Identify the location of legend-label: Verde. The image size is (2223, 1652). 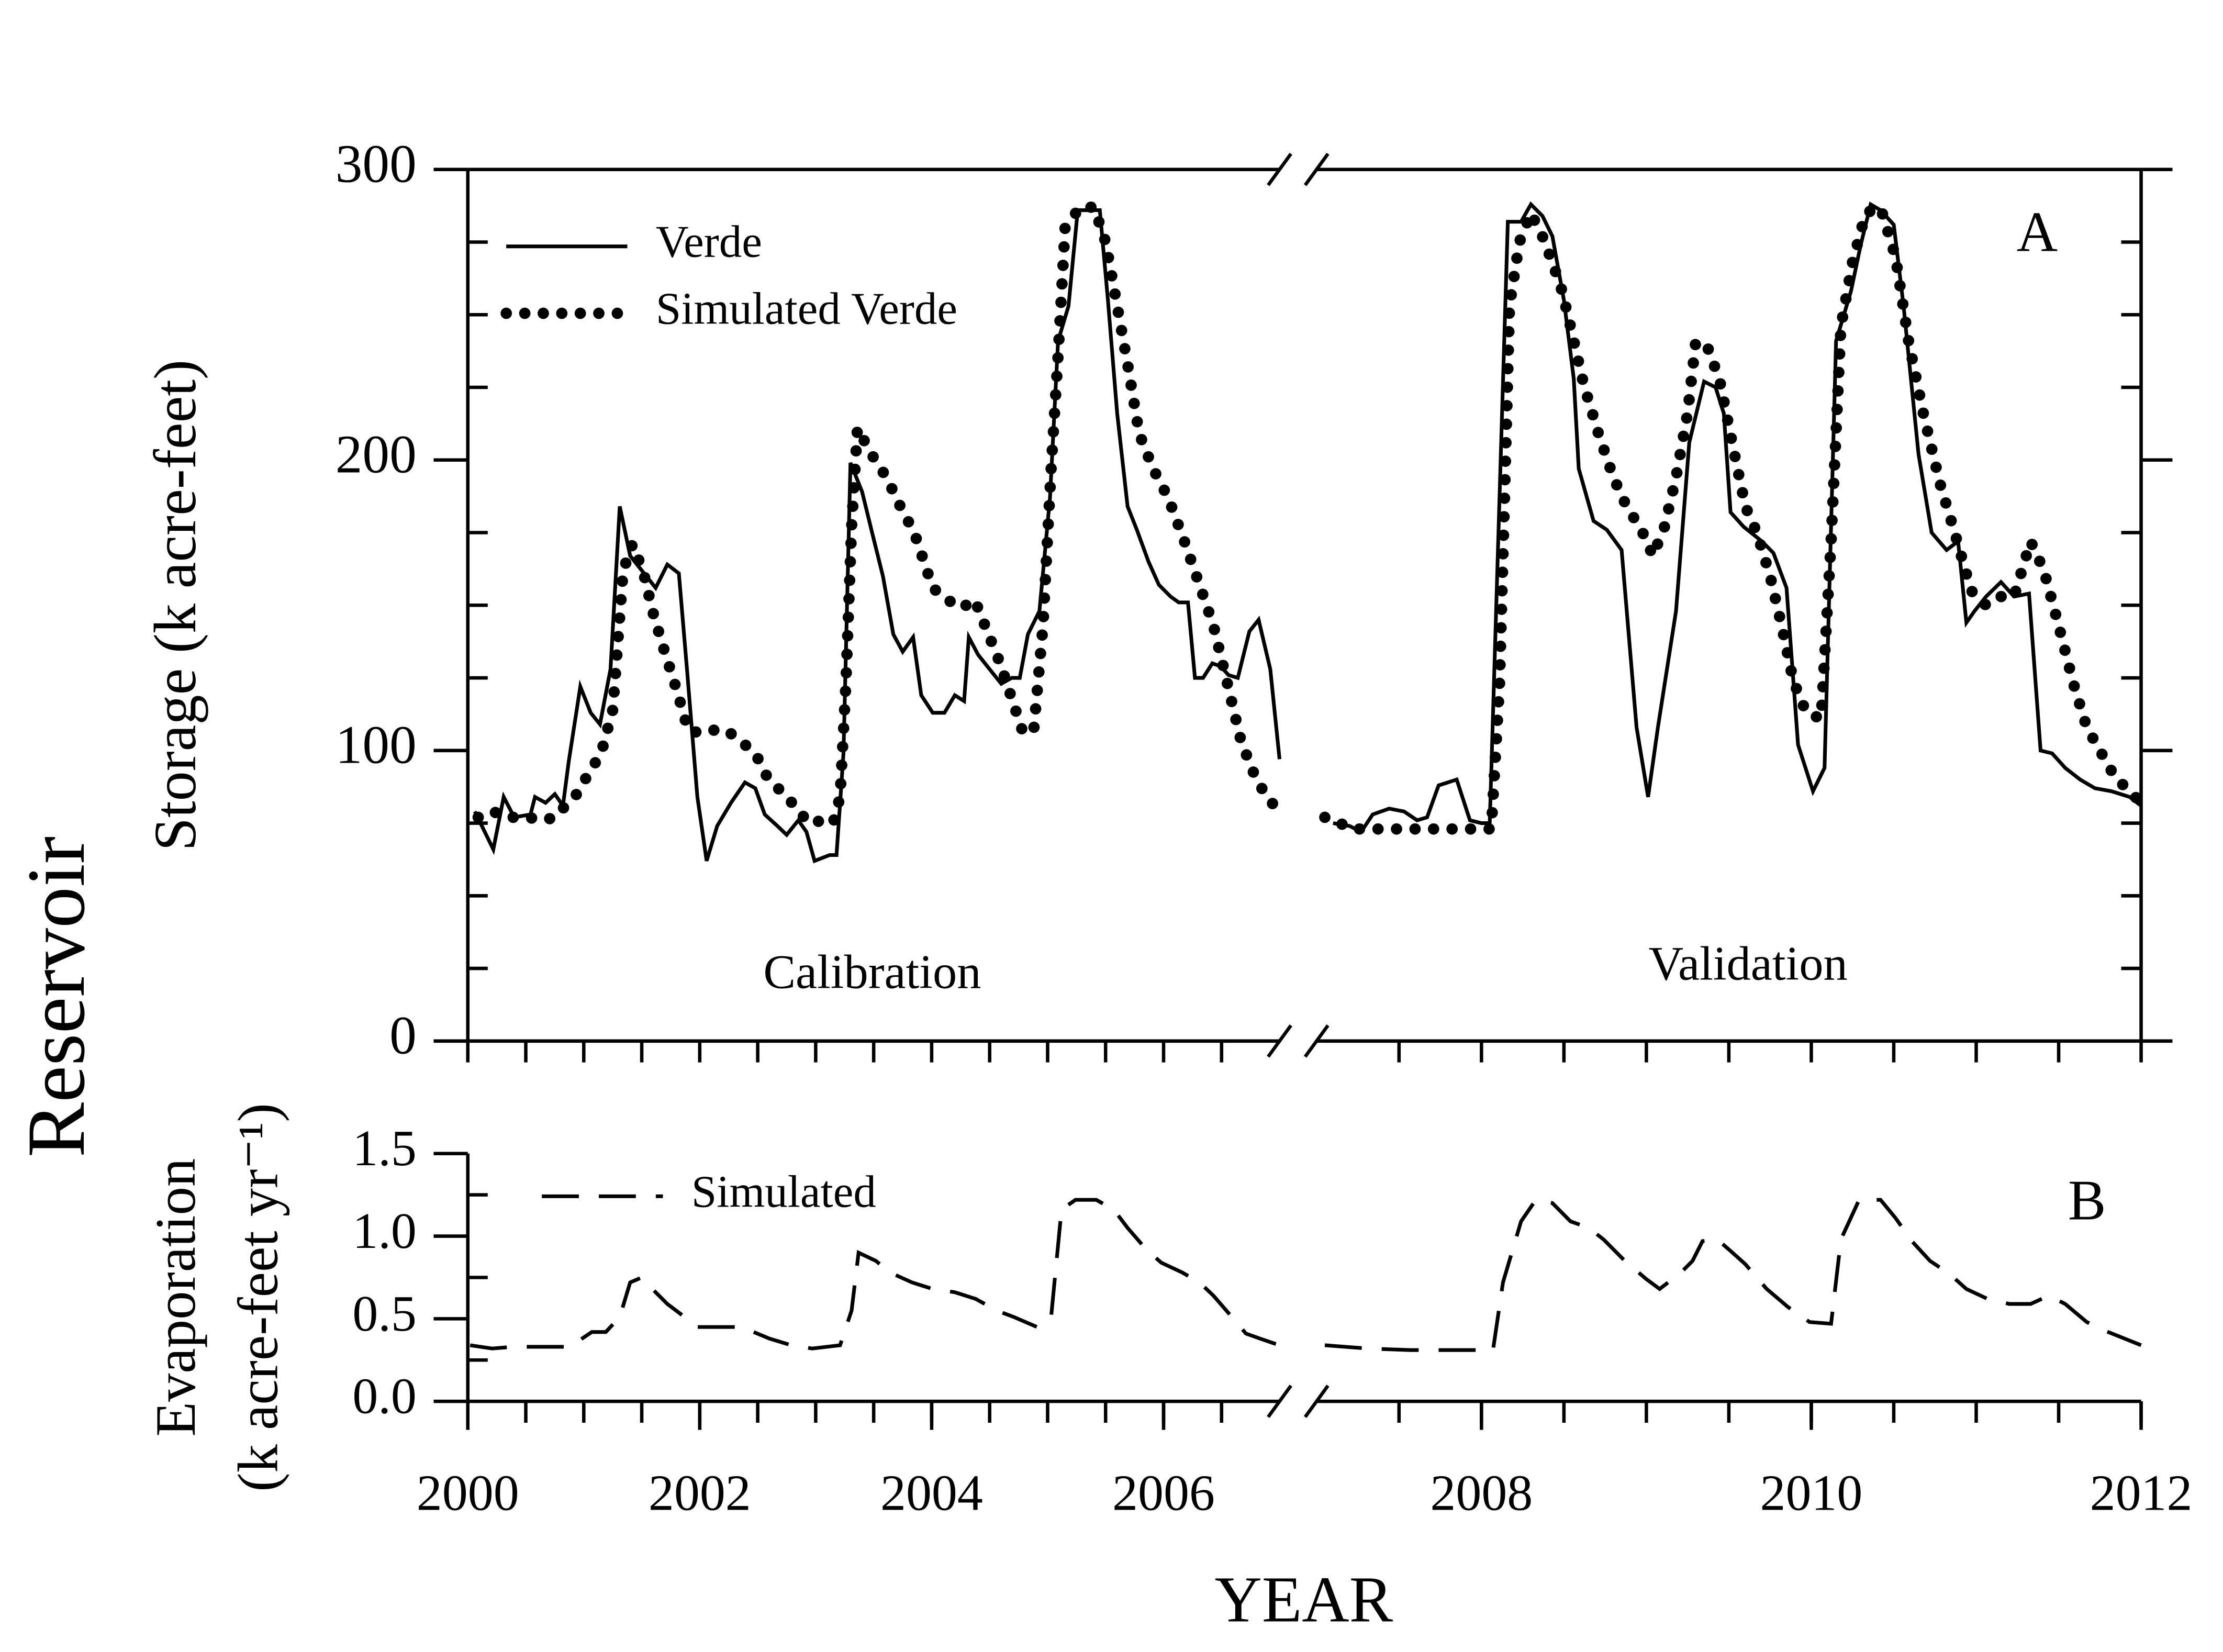
(709, 241).